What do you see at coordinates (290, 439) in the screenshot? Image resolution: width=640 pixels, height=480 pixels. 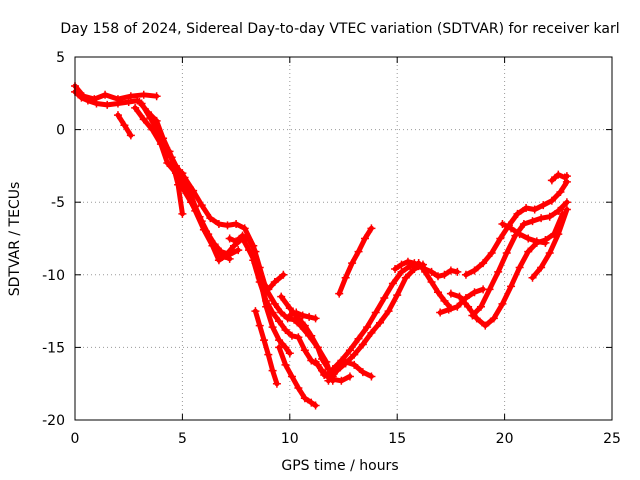 I see `x-tick-label: 10` at bounding box center [290, 439].